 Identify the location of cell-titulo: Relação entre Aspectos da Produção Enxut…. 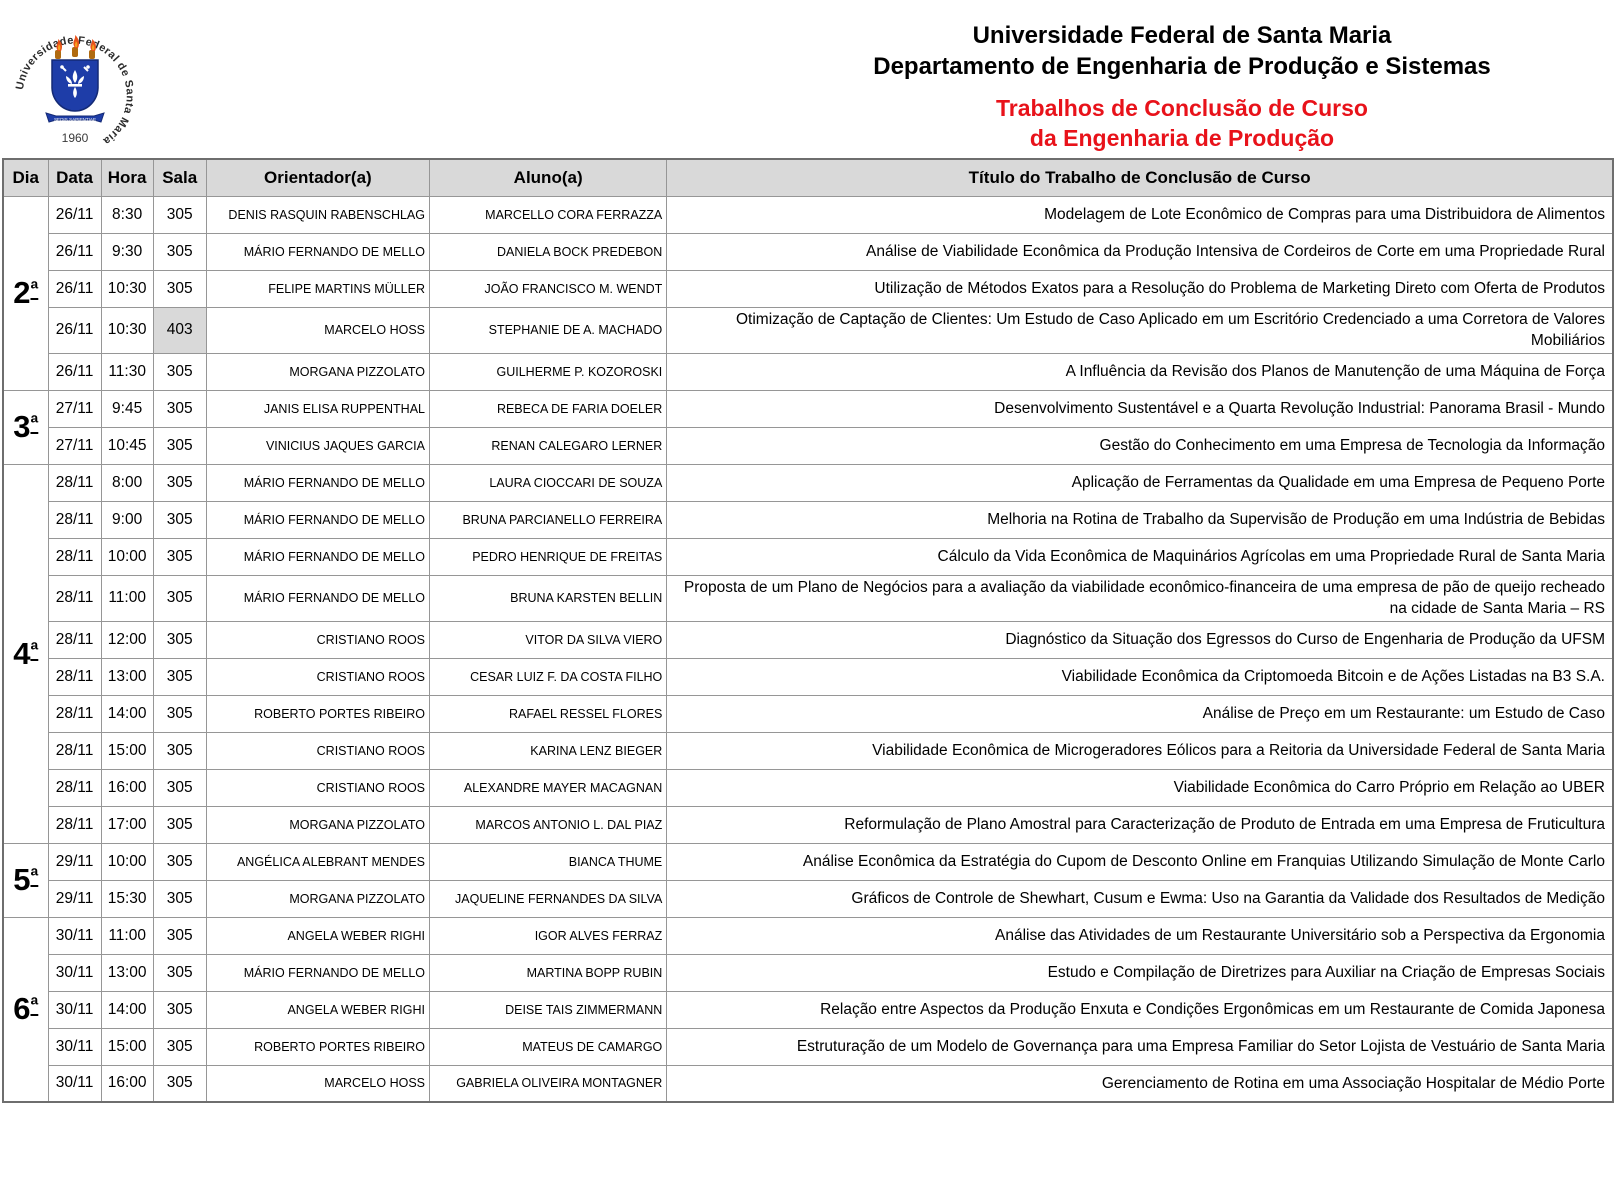
(1140, 1009).